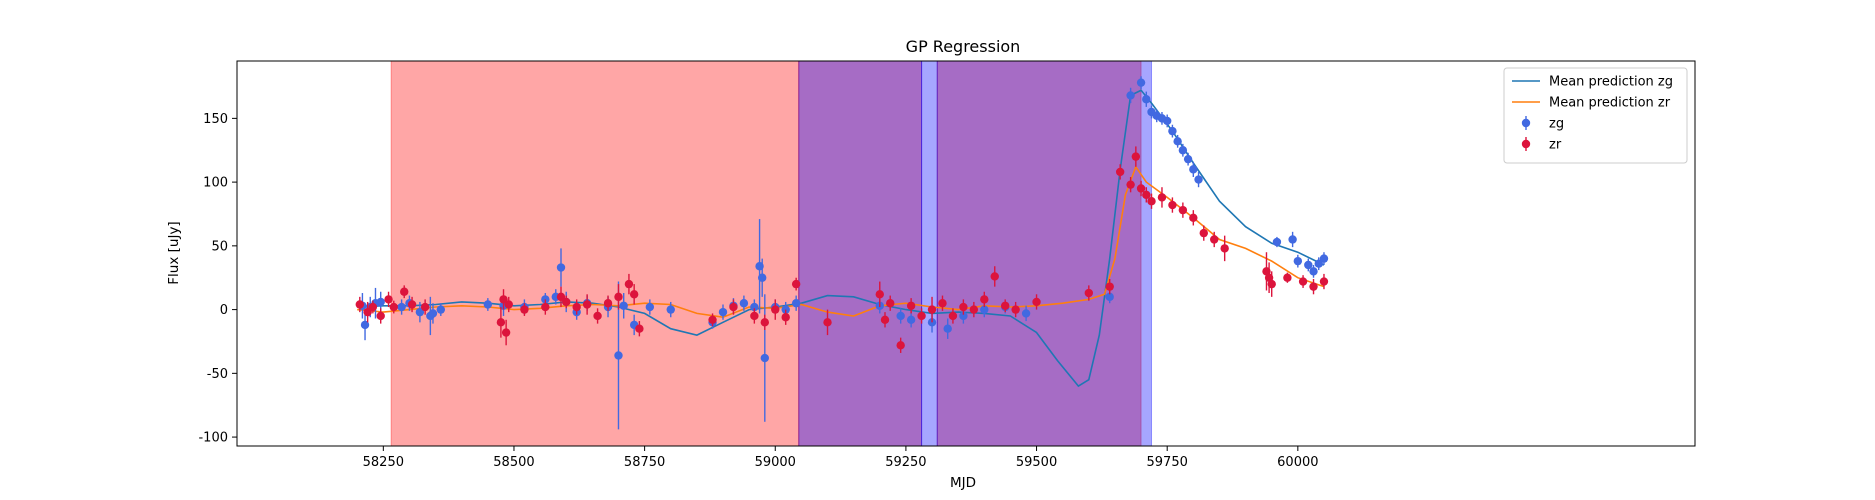 The height and width of the screenshot is (500, 1875). What do you see at coordinates (219, 246) in the screenshot?
I see `y-tick-label: 50` at bounding box center [219, 246].